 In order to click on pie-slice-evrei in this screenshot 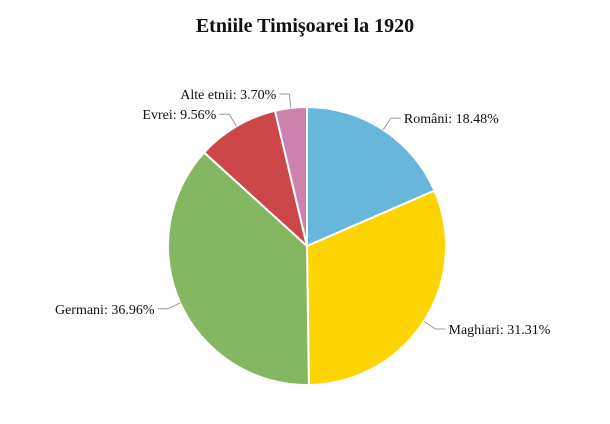, I will do `click(255, 178)`.